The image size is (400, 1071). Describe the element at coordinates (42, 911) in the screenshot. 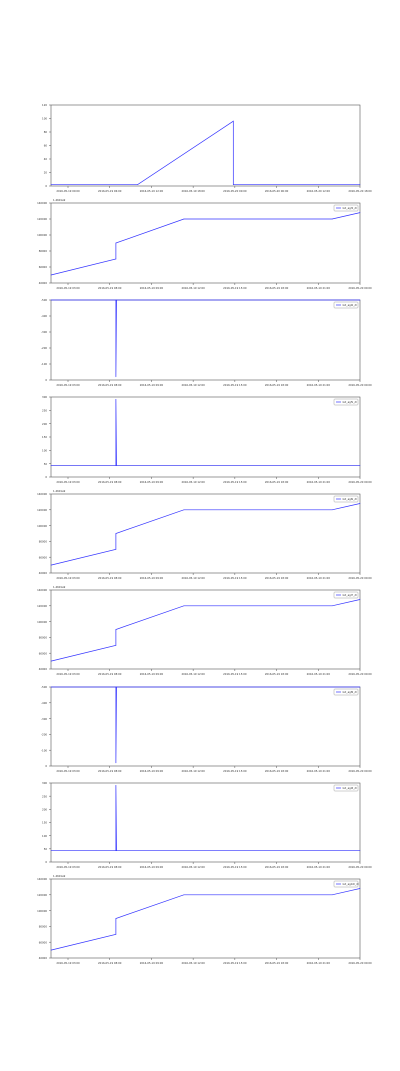

I see `y-tick-label: 100000` at that location.